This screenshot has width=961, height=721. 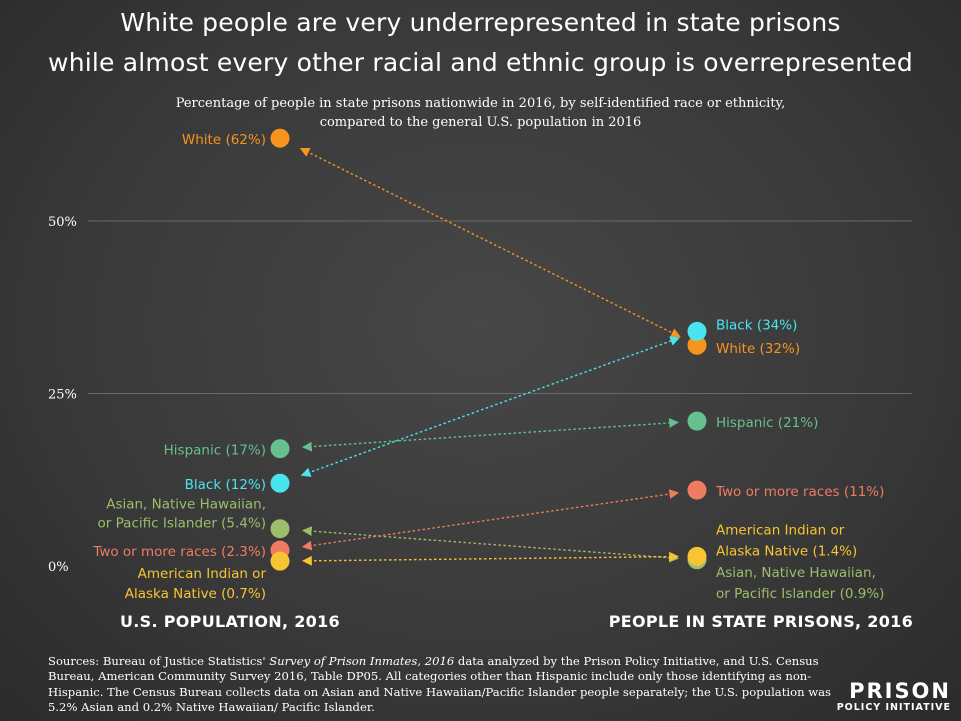 I want to click on series-line-black, so click(x=490, y=406).